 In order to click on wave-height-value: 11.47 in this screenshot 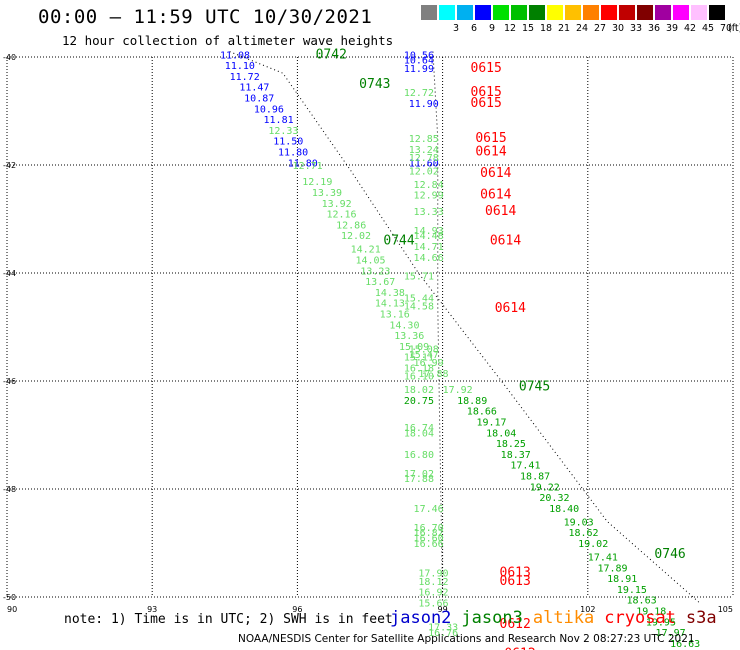, I will do `click(254, 88)`.